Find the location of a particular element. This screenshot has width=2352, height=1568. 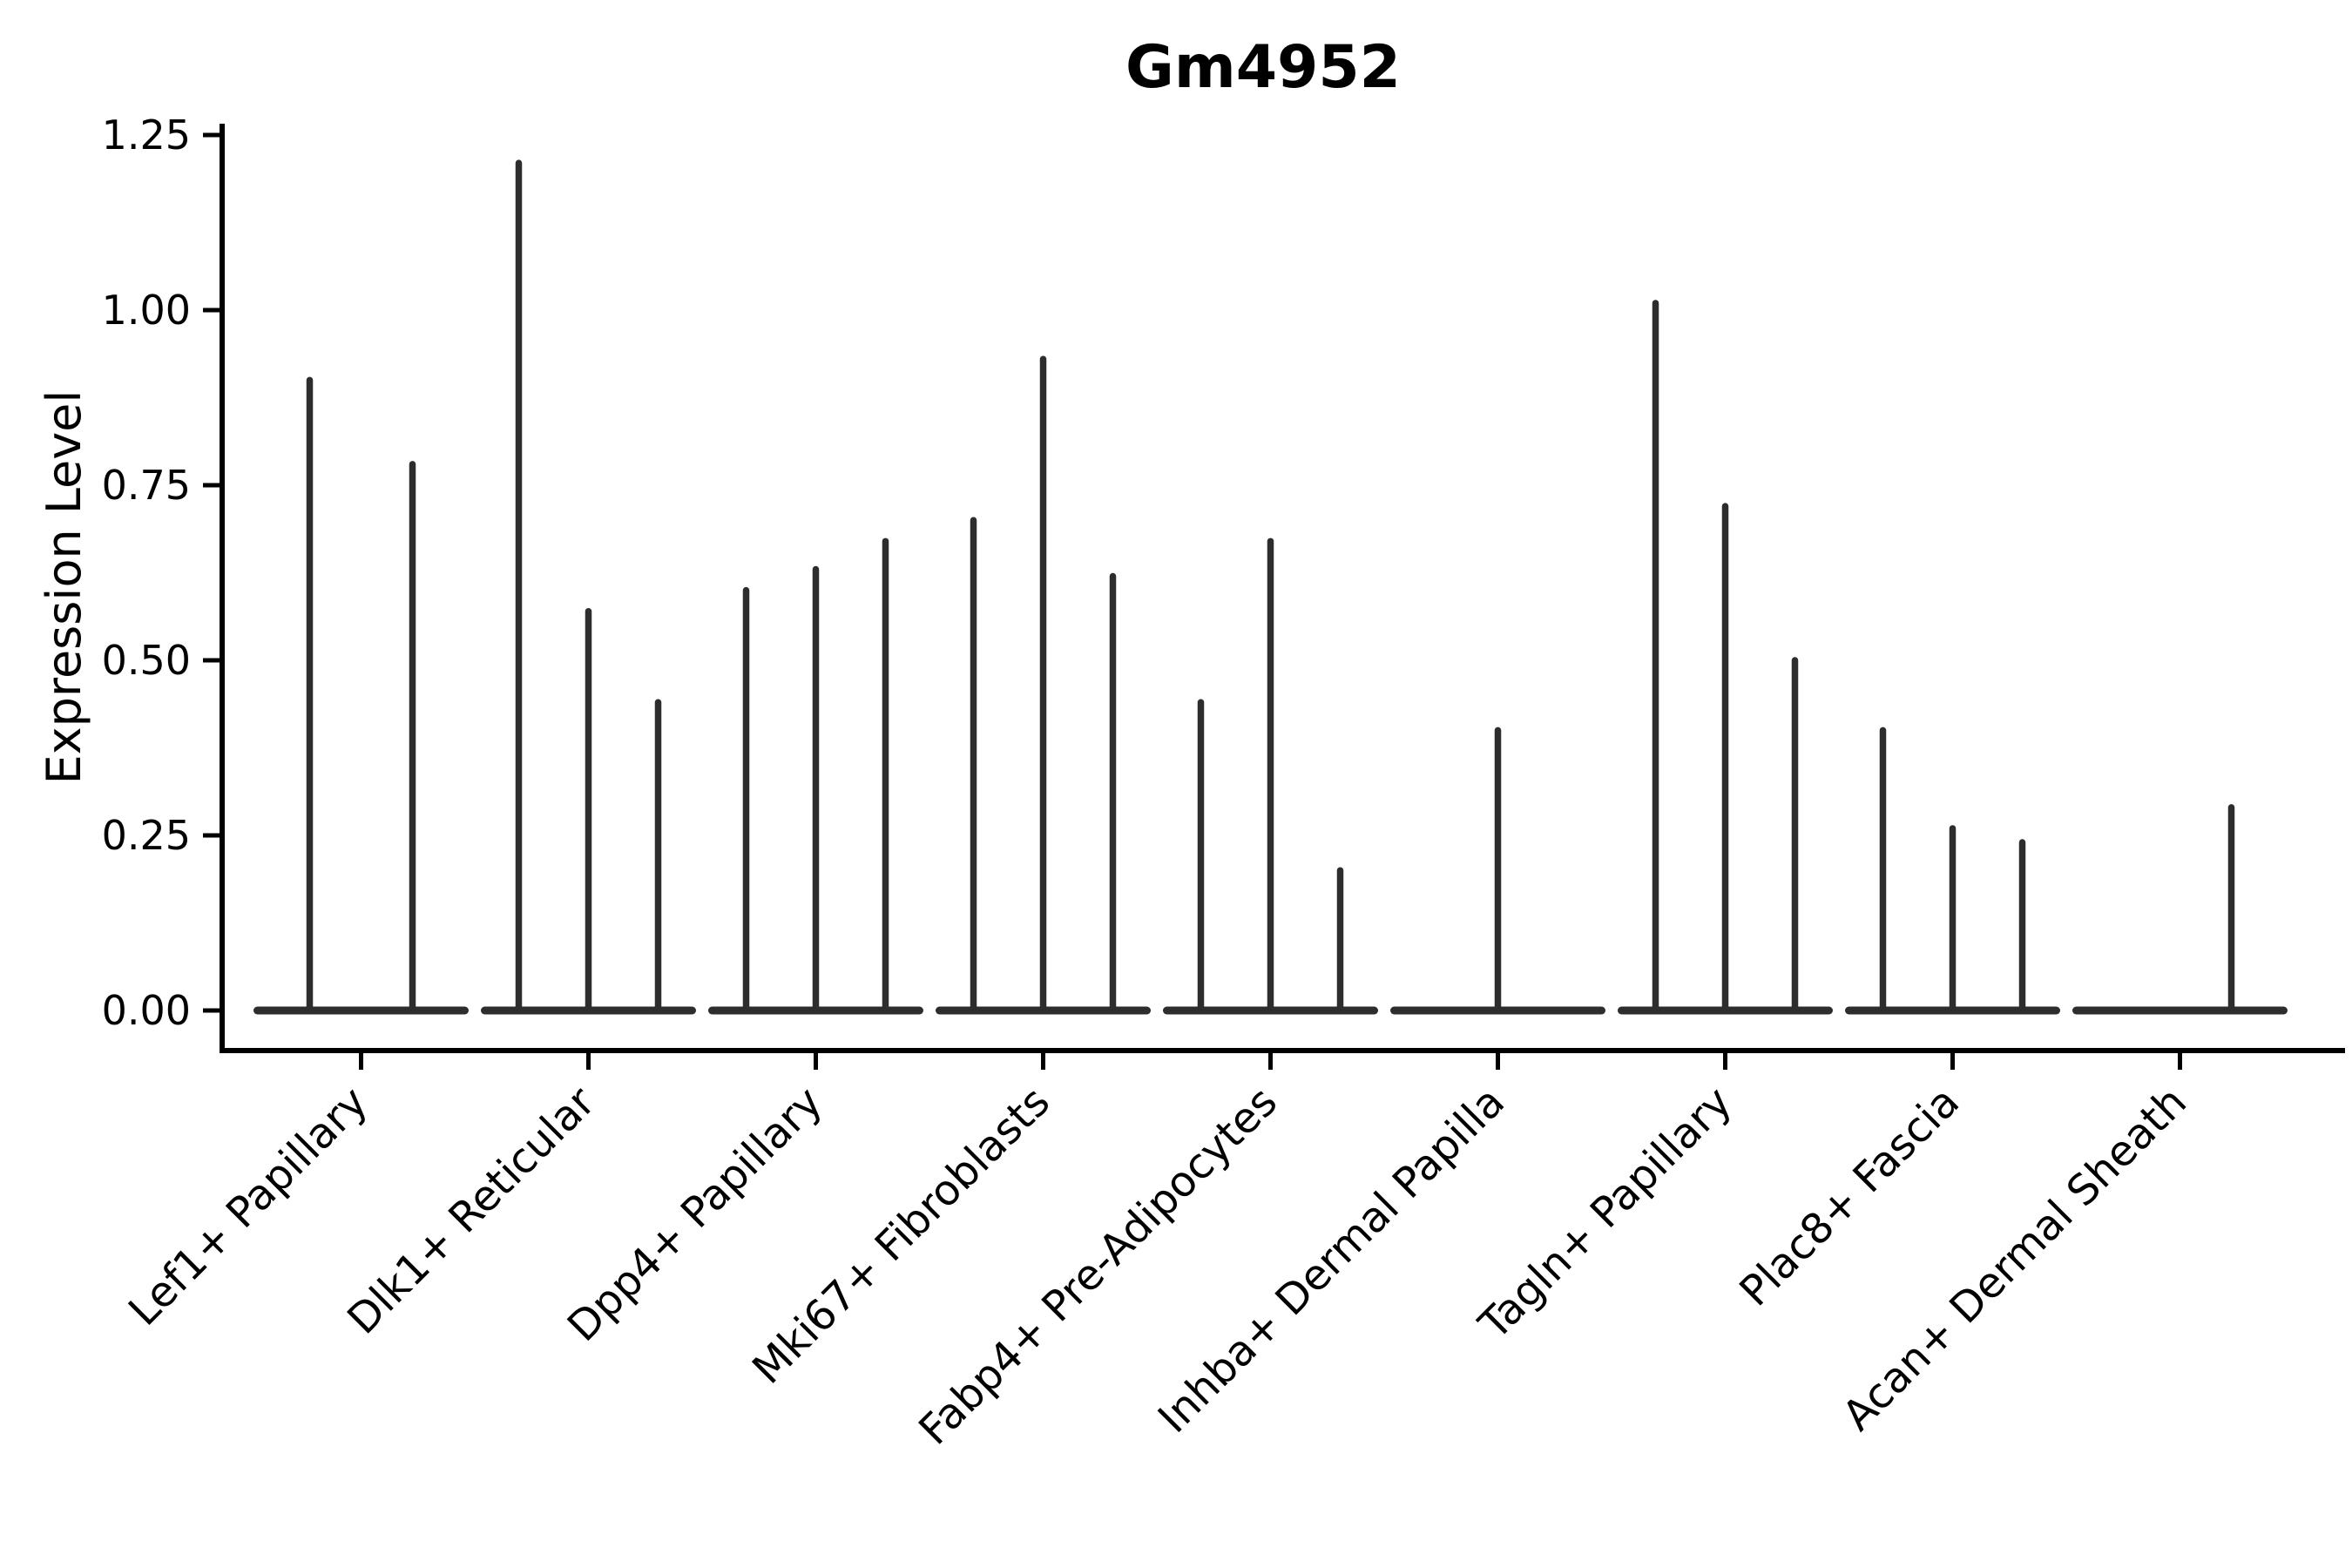

x-tick-label: Fabp4+ Pre-Adipocytes is located at coordinates (1098, 1266).